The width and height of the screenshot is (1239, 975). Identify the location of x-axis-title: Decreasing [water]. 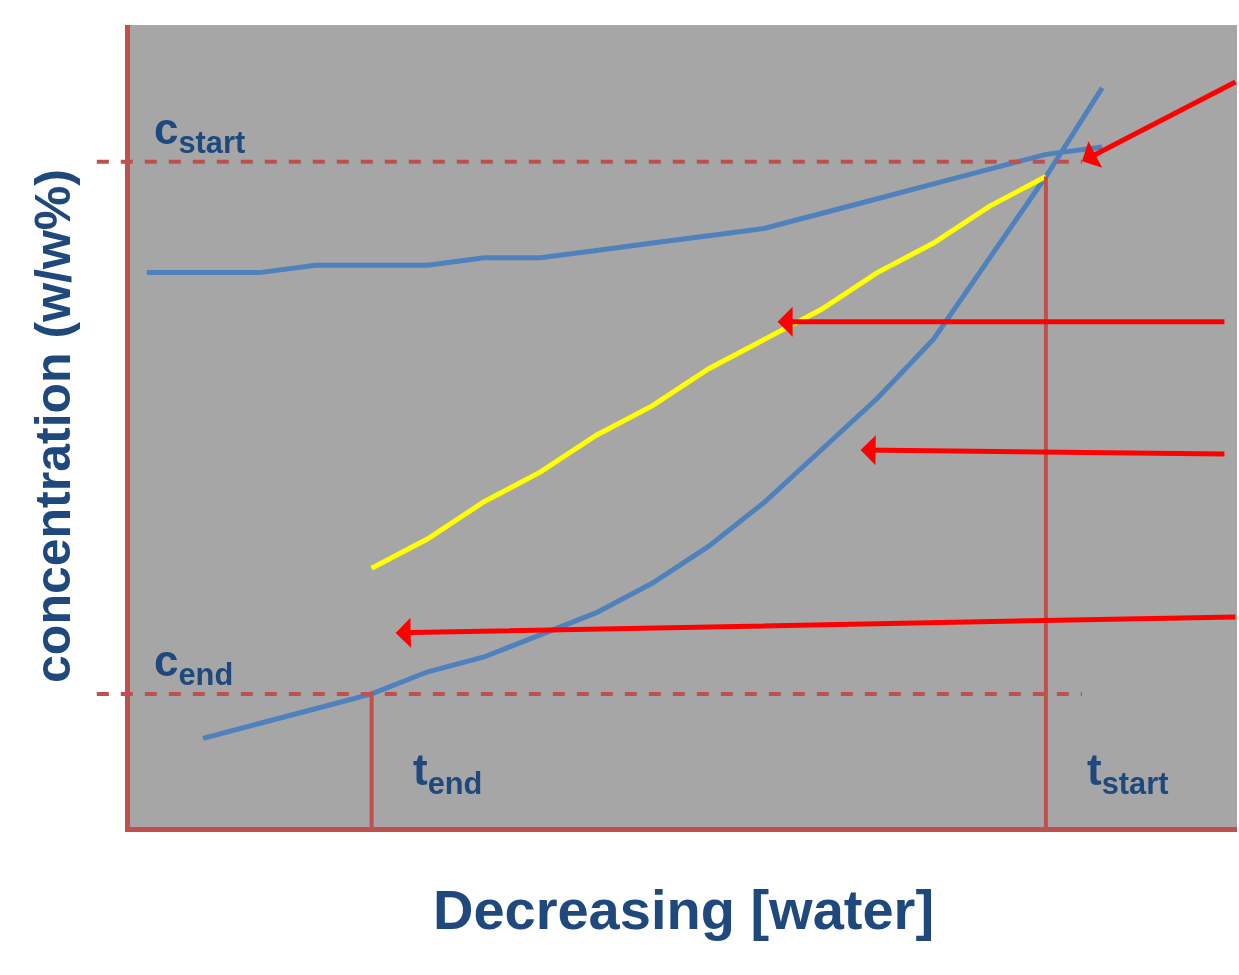
(683, 909).